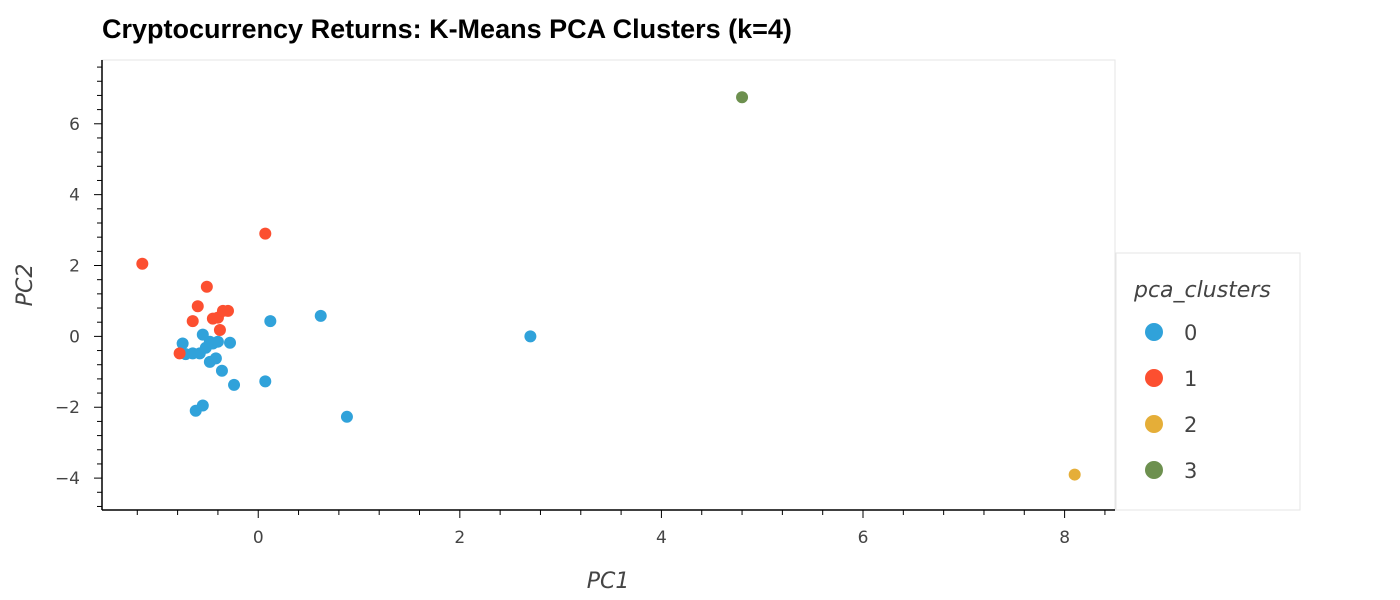  Describe the element at coordinates (74, 337) in the screenshot. I see `y-tick-label: 0` at that location.